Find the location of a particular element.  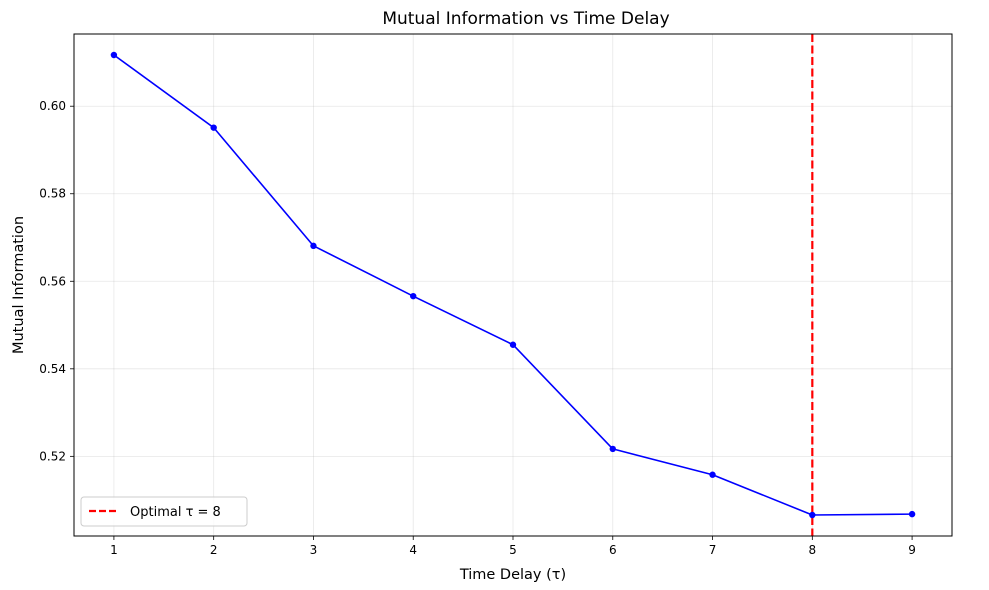

y-axis-label: Mutual Information is located at coordinates (19, 285).